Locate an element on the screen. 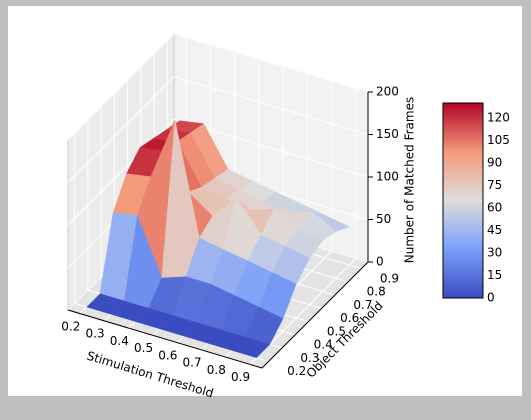 This screenshot has width=531, height=420. colorbar-tick-label: 90 is located at coordinates (494, 163).